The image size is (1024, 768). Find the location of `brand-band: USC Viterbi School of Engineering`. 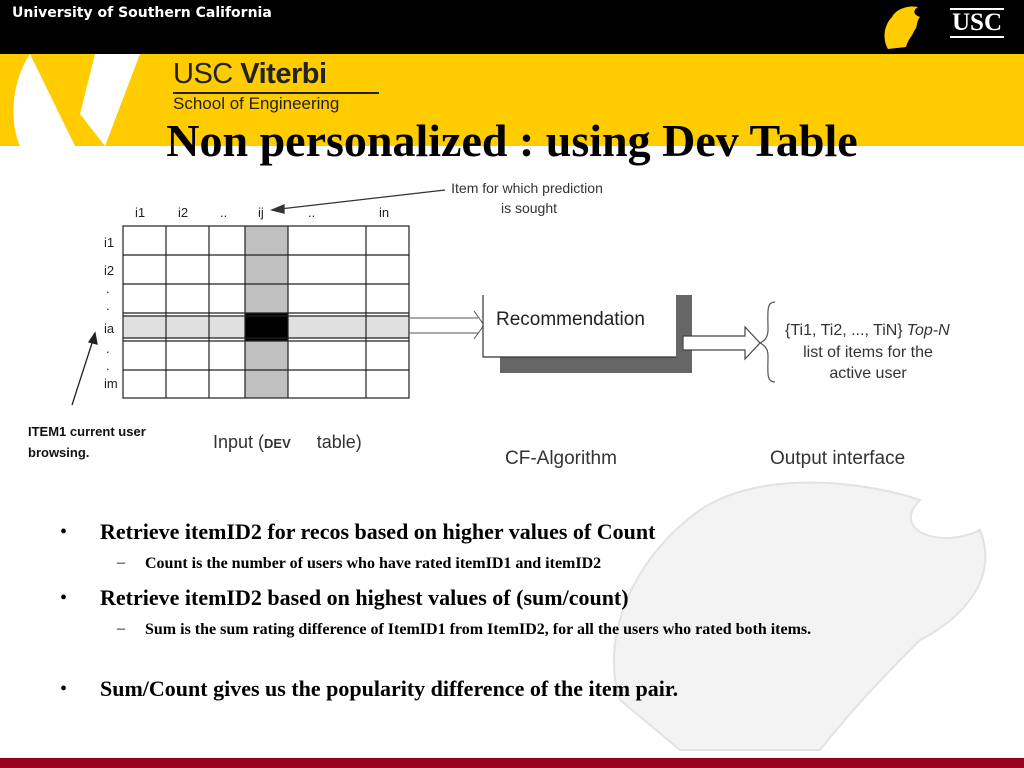

brand-band: USC Viterbi School of Engineering is located at coordinates (512, 100).